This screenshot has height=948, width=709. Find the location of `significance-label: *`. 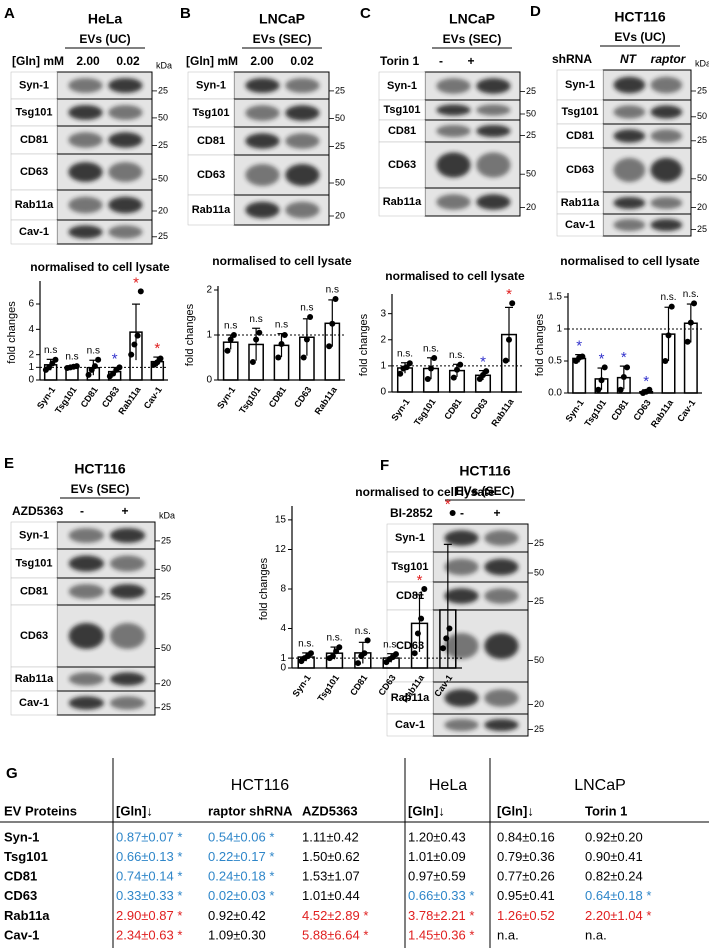

significance-label: * is located at coordinates (448, 504).